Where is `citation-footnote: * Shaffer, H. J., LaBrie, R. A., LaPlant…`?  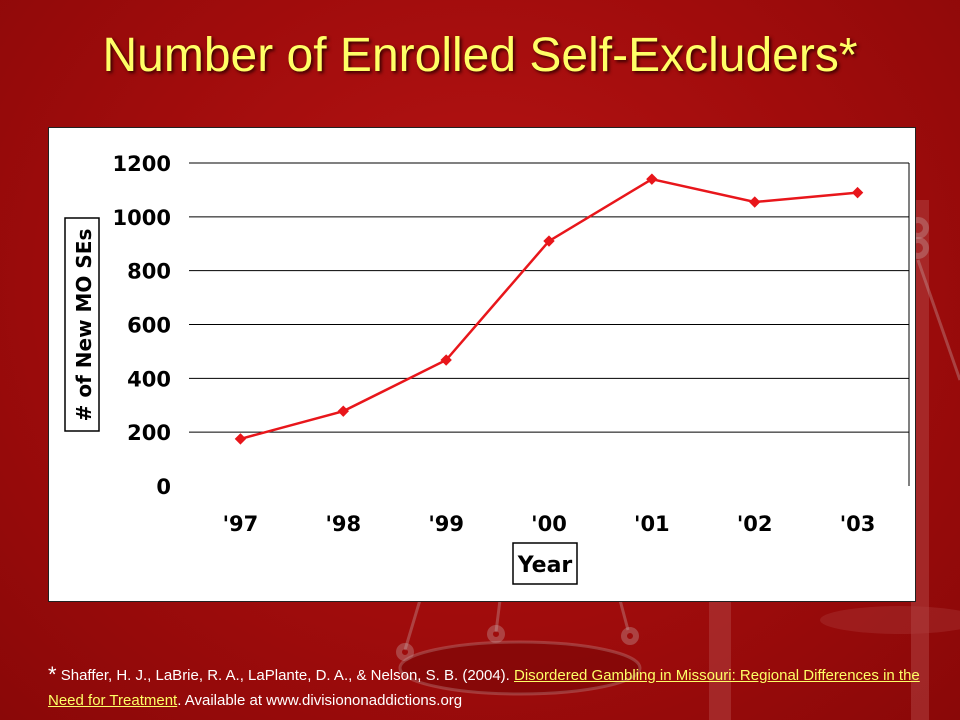 citation-footnote: * Shaffer, H. J., LaBrie, R. A., LaPlant… is located at coordinates (488, 687).